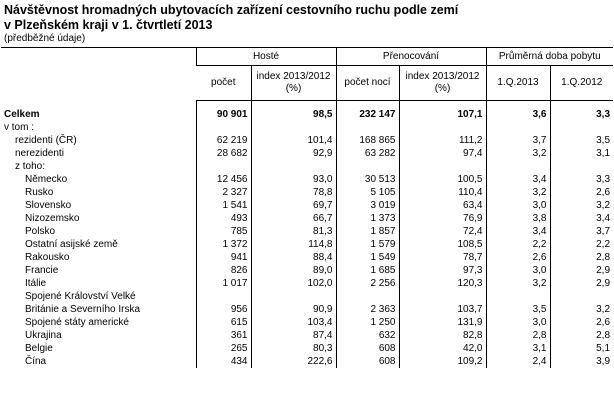  I want to click on table-row: z toho:, so click(307, 166).